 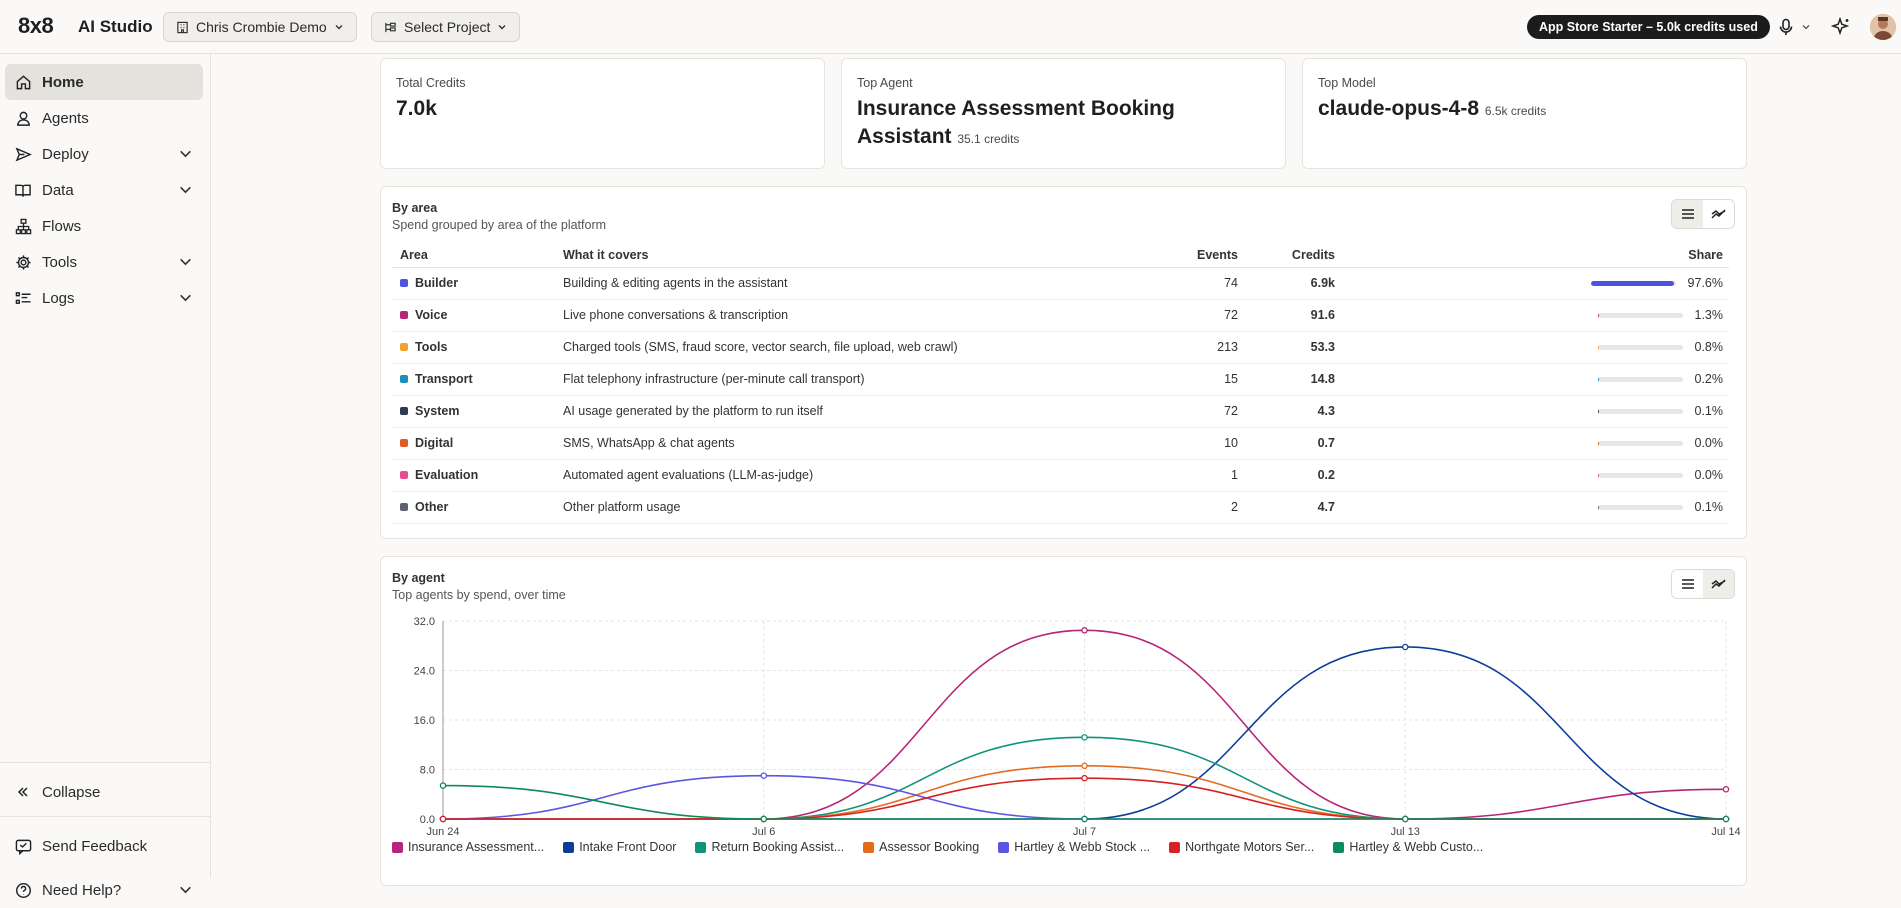 I want to click on sidebar-item-deploy: Deploy, so click(x=104, y=154).